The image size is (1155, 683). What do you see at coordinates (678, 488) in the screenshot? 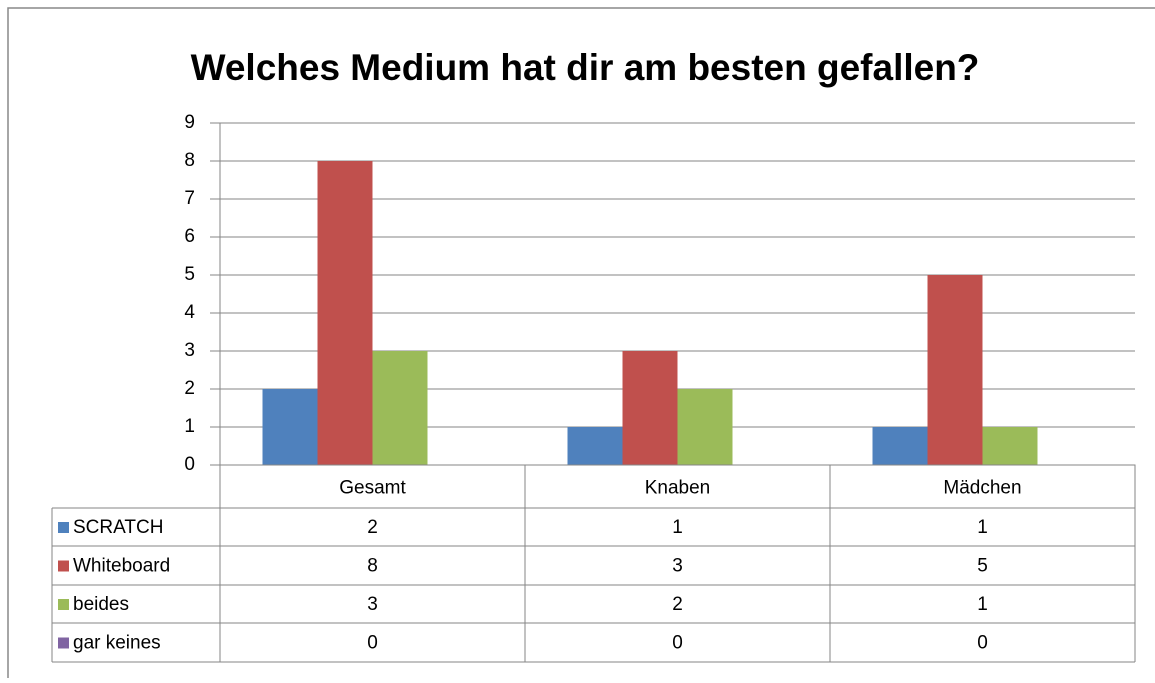
I see `x-tick-label: Knaben` at bounding box center [678, 488].